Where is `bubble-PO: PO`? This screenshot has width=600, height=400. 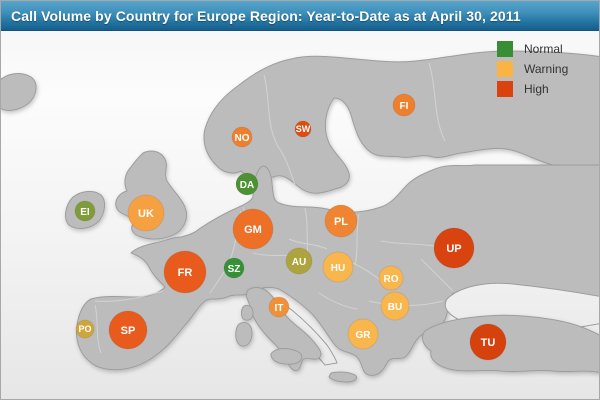
bubble-PO: PO is located at coordinates (85, 329).